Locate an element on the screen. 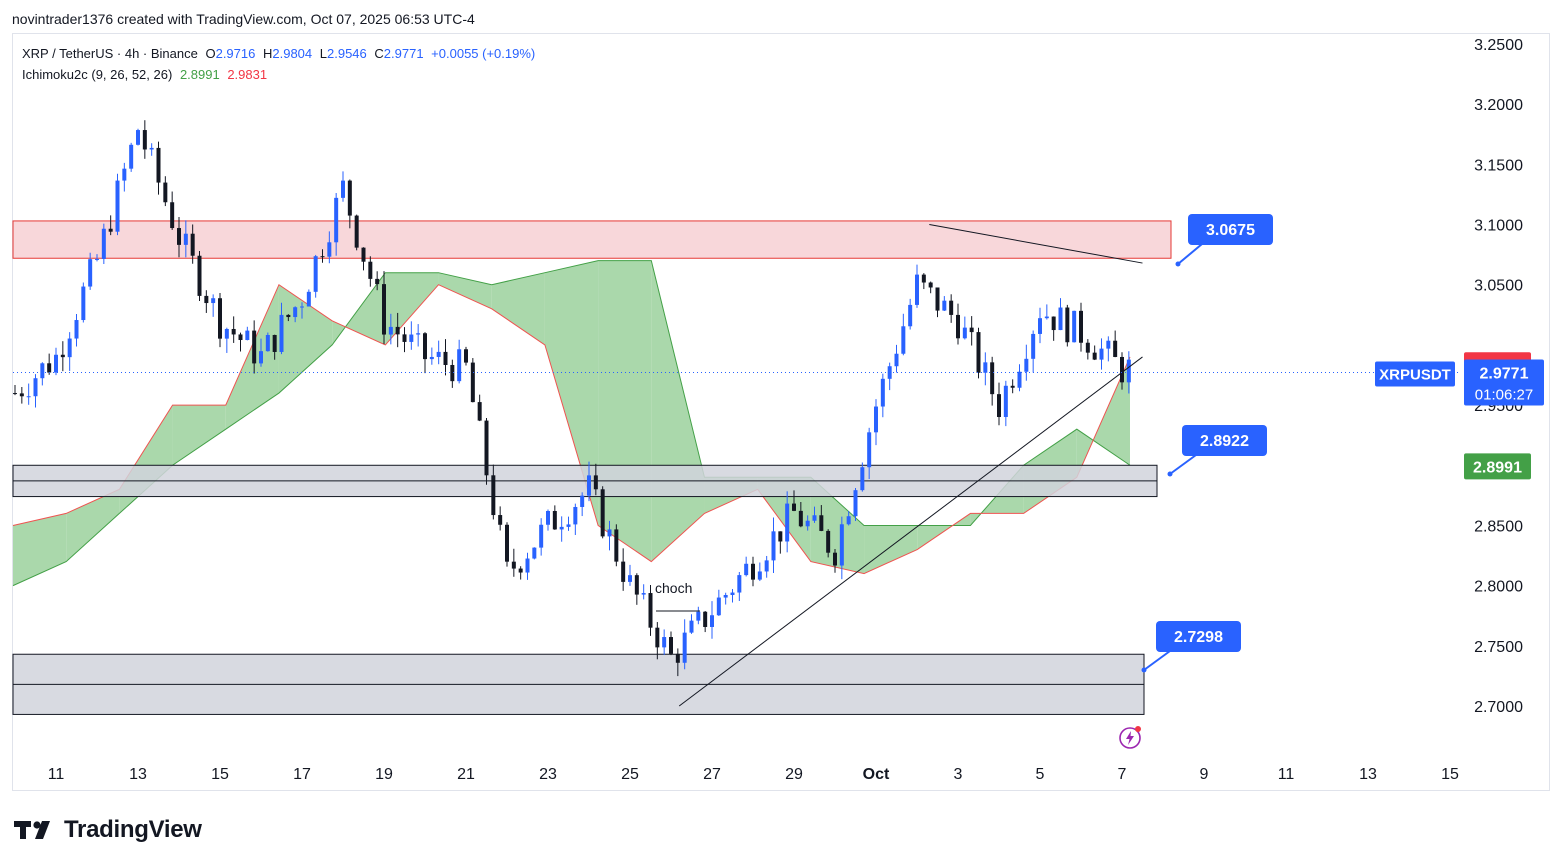 The image size is (1563, 868). indicator-legend: Ichimoku2c (9, 26, 52, 26) 2.8991 2.9831 is located at coordinates (146, 74).